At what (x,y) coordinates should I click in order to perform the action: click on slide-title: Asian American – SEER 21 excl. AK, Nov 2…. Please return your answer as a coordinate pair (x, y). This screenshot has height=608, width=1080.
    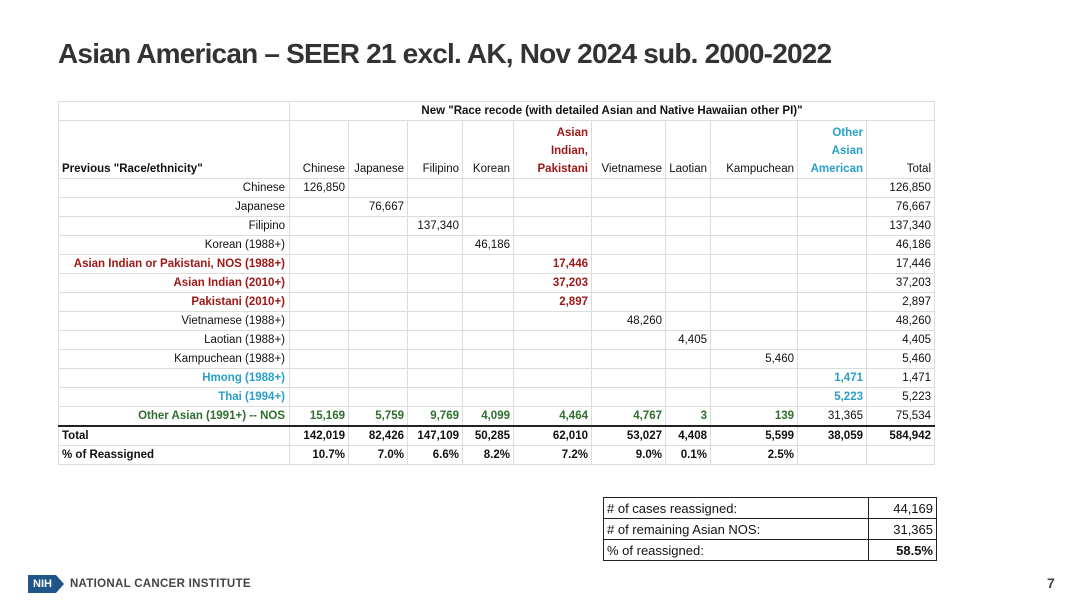
    Looking at the image, I should click on (445, 53).